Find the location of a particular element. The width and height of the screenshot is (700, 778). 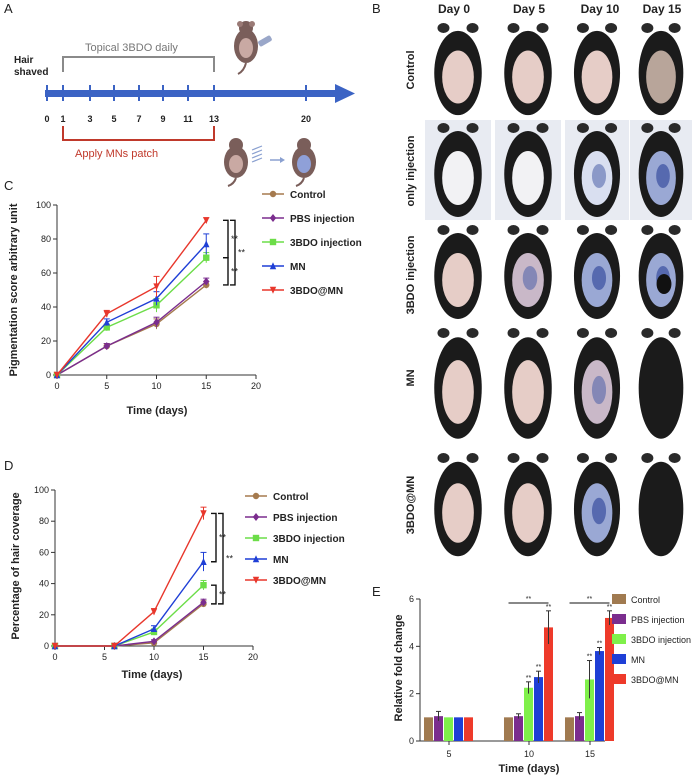

hair-shaved-label-line2: shaved is located at coordinates (31, 72).